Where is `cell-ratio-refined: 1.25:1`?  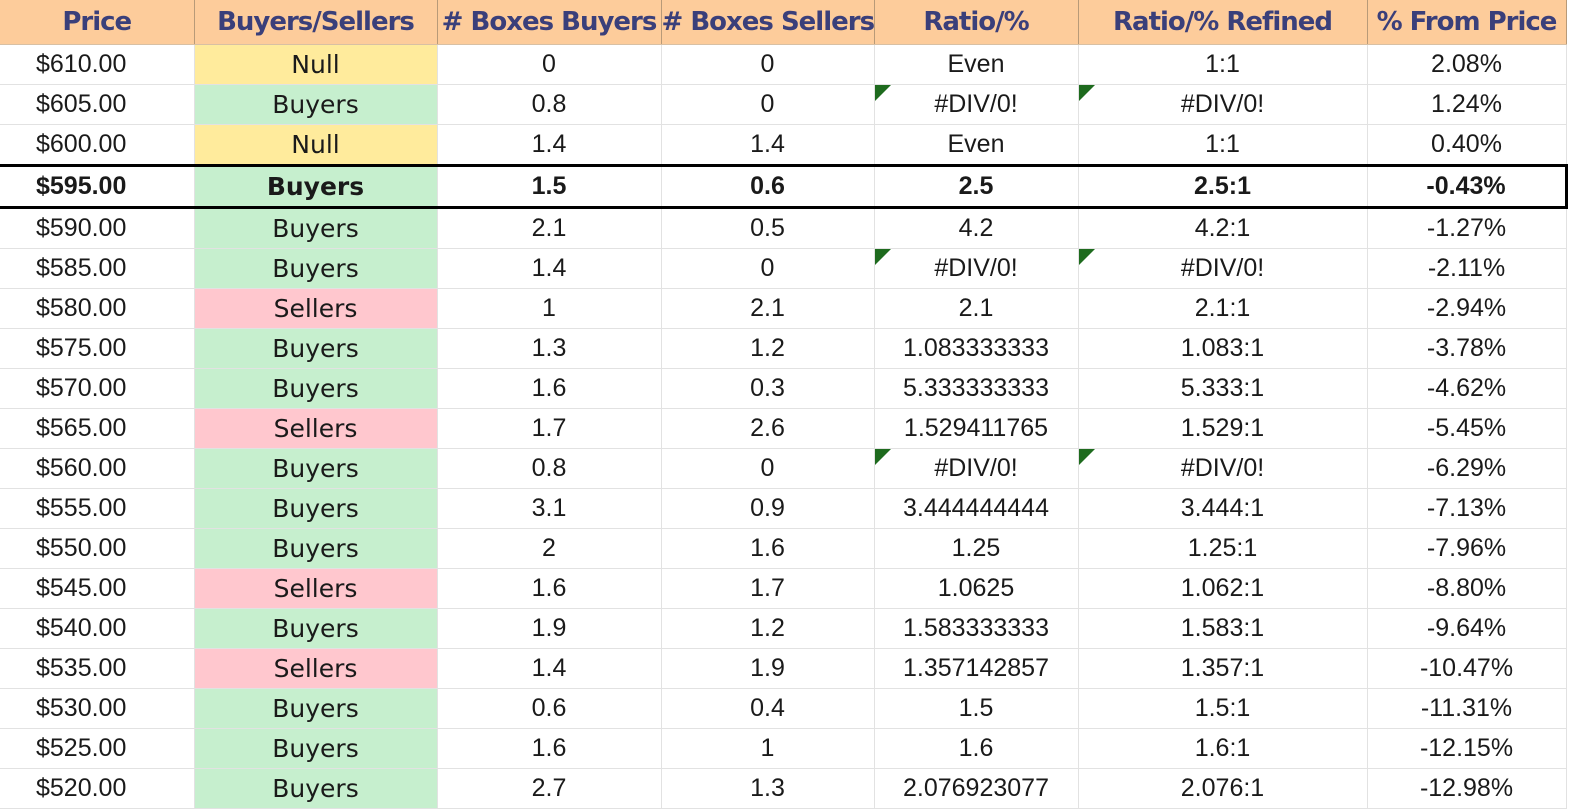 cell-ratio-refined: 1.25:1 is located at coordinates (1223, 548).